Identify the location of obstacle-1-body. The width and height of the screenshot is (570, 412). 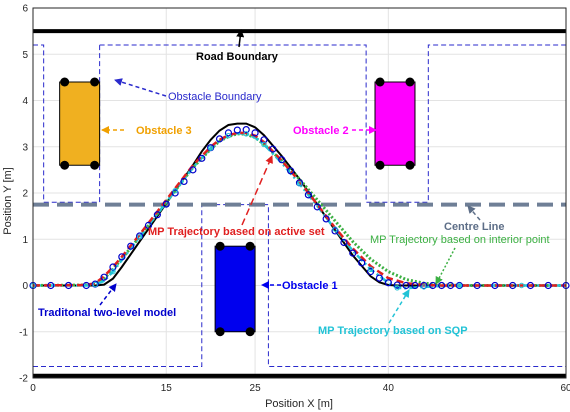
(235, 289).